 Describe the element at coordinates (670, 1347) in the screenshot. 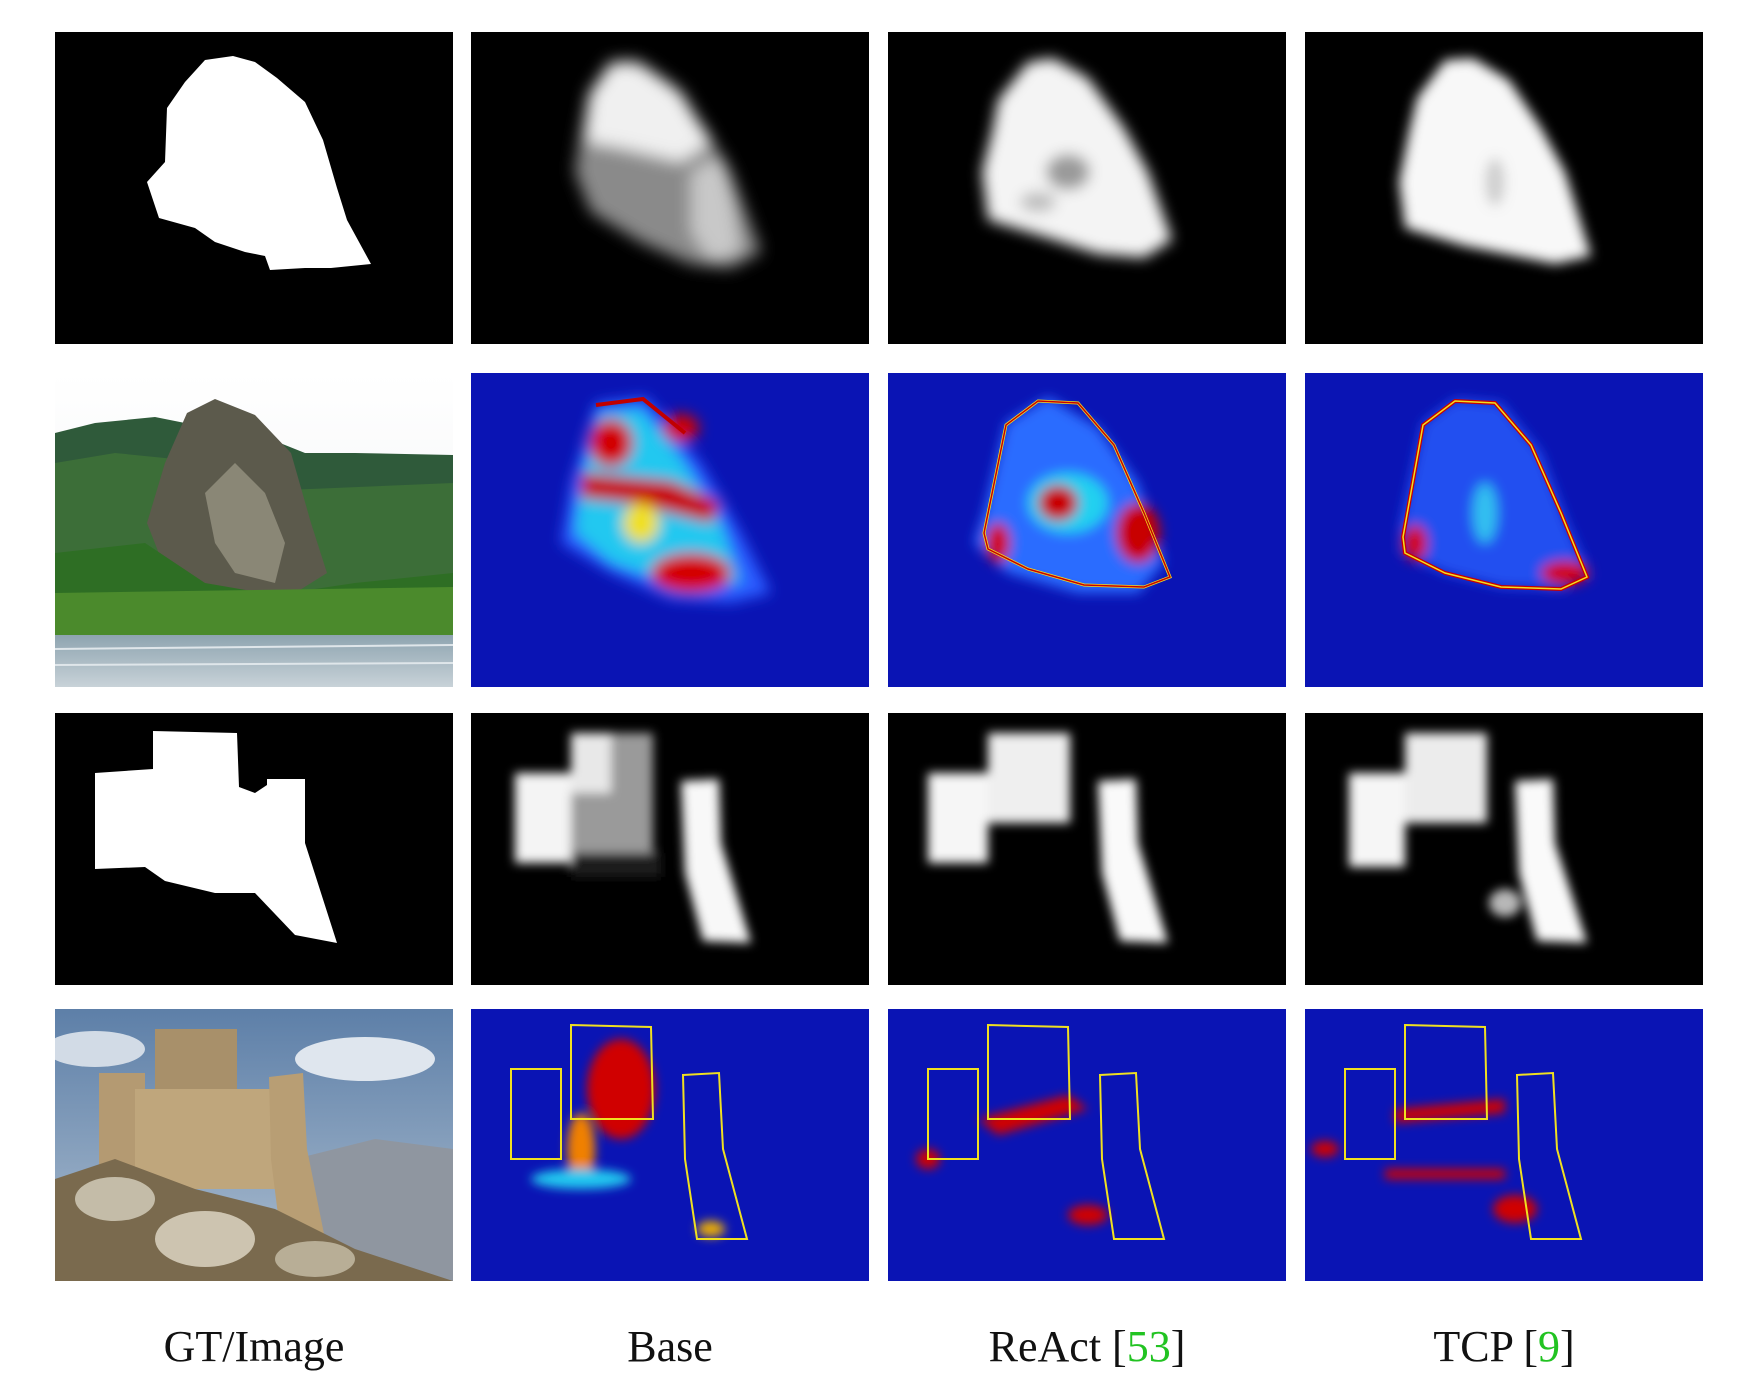

I see `caption-base: Base` at that location.